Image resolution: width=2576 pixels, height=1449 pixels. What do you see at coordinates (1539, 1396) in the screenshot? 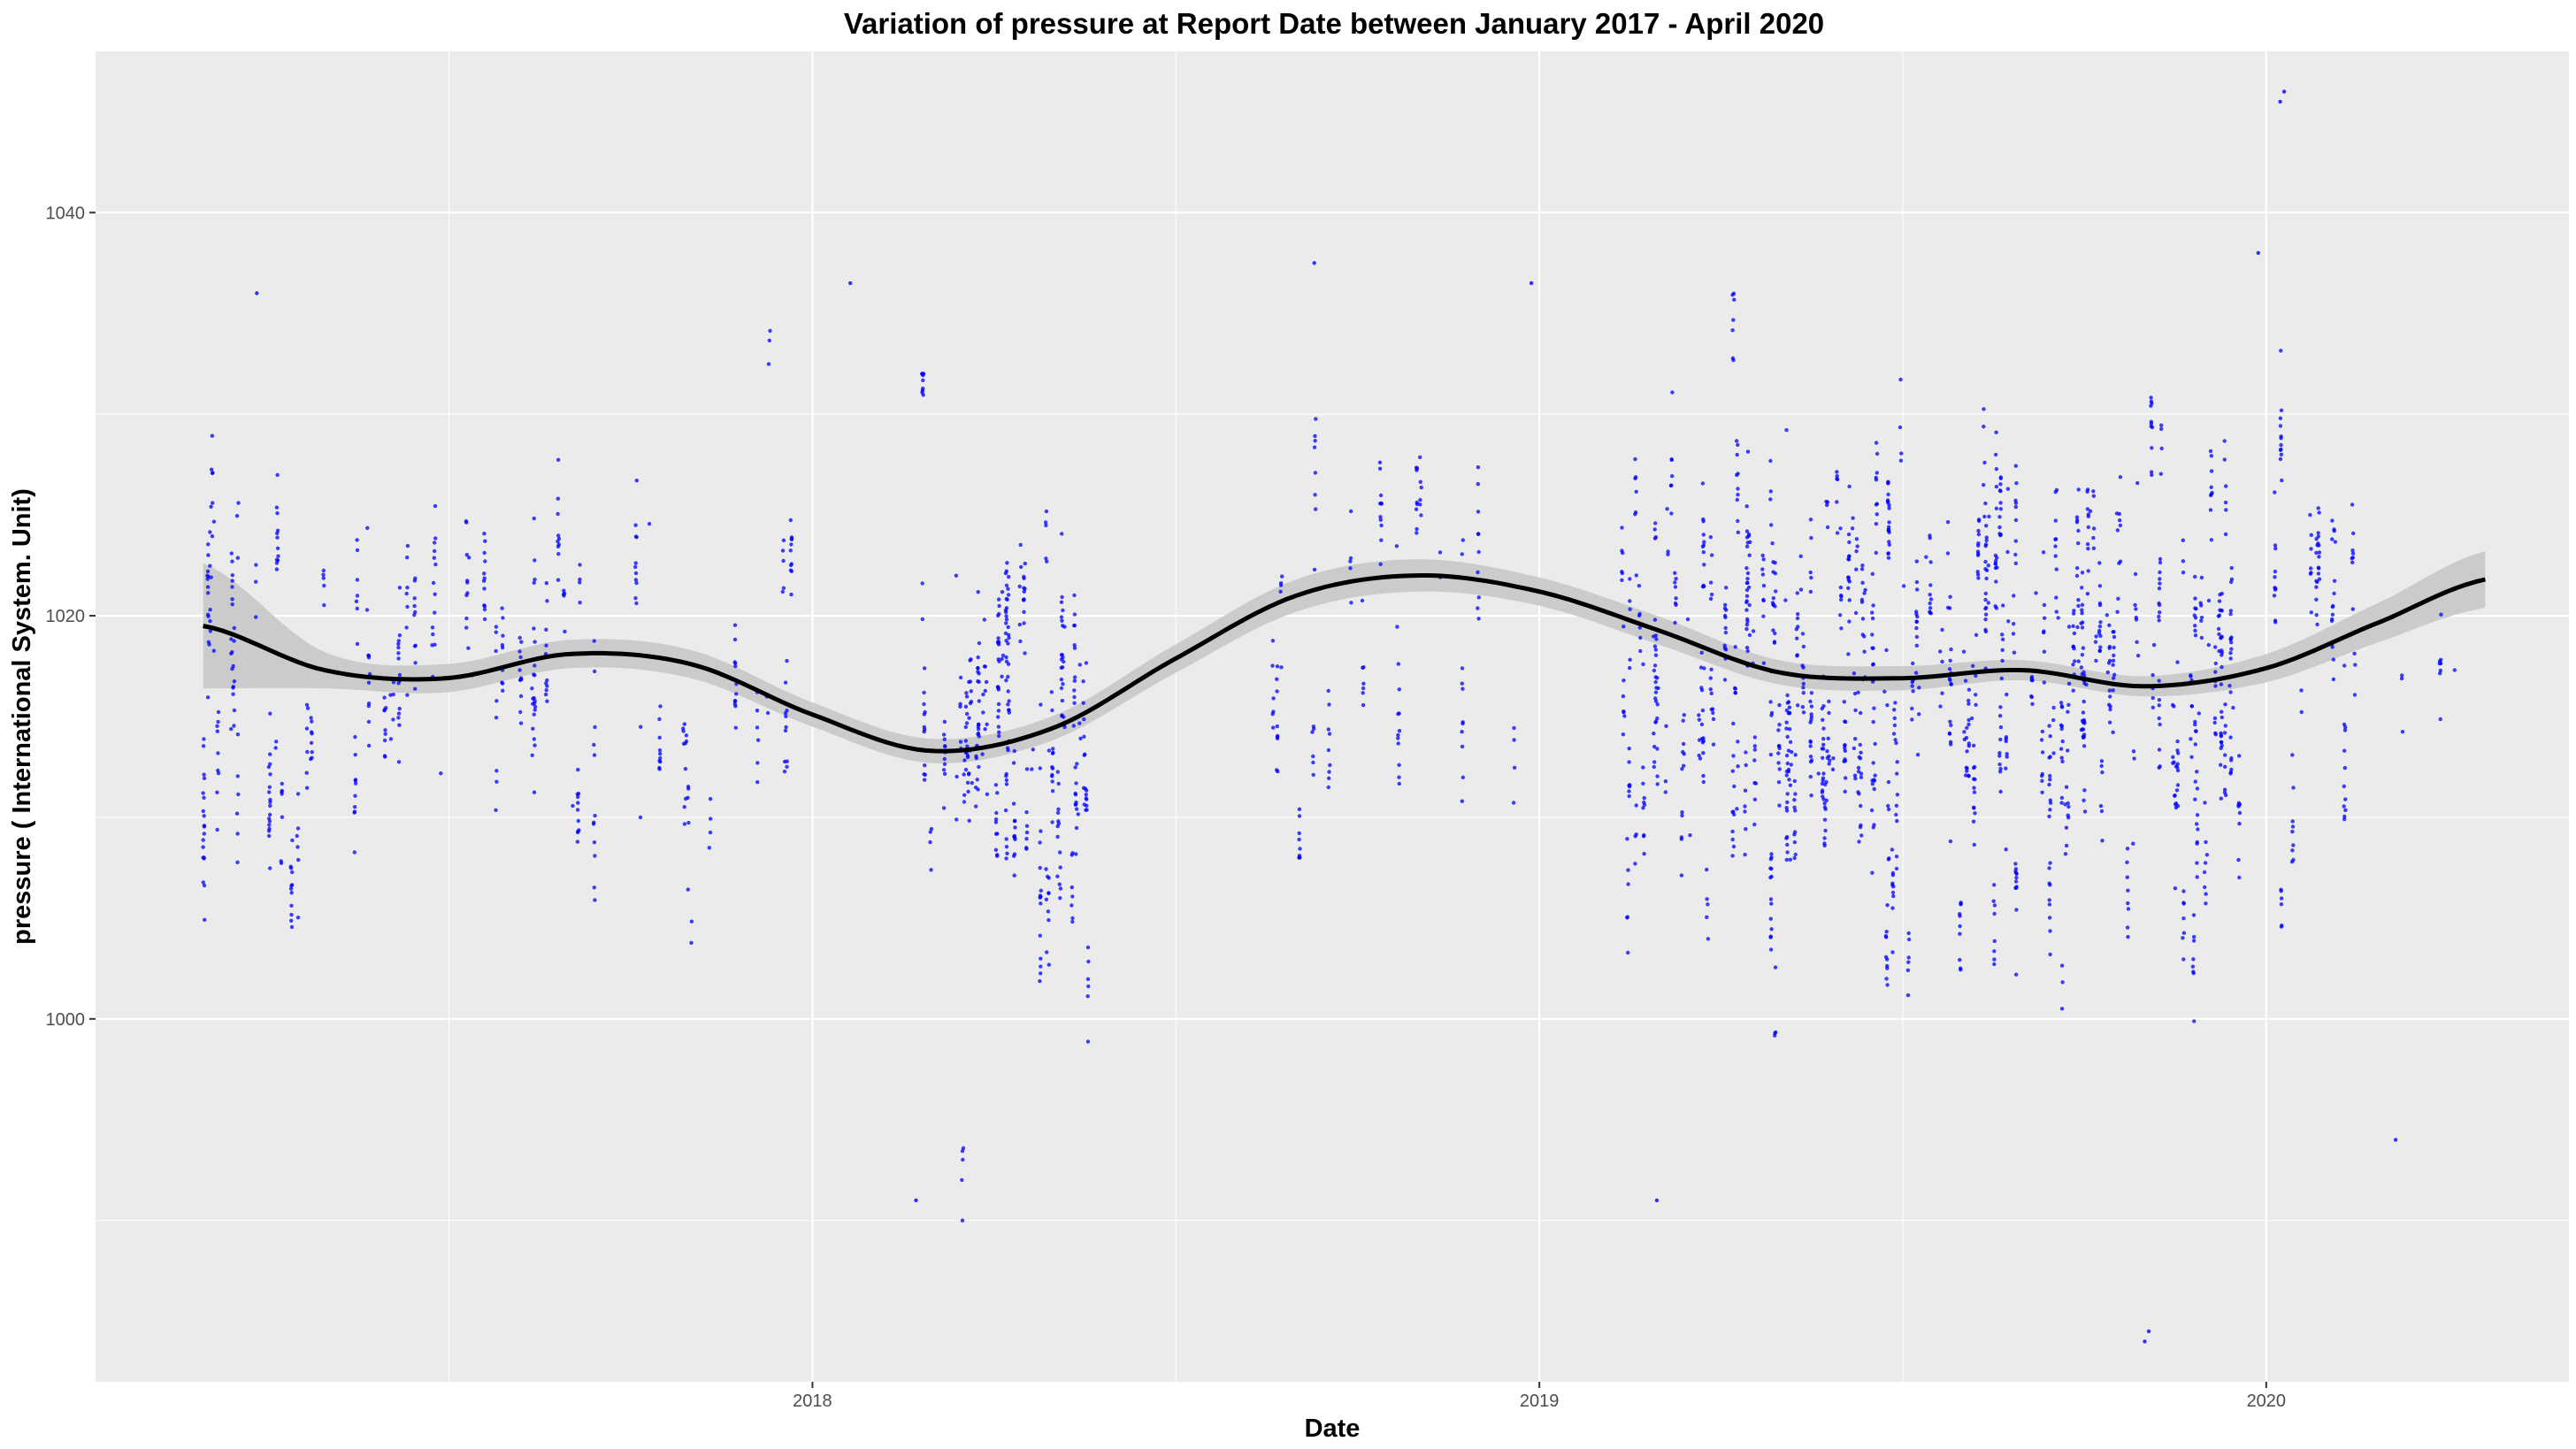
I see `x-axis: 2018 2019 2020` at bounding box center [1539, 1396].